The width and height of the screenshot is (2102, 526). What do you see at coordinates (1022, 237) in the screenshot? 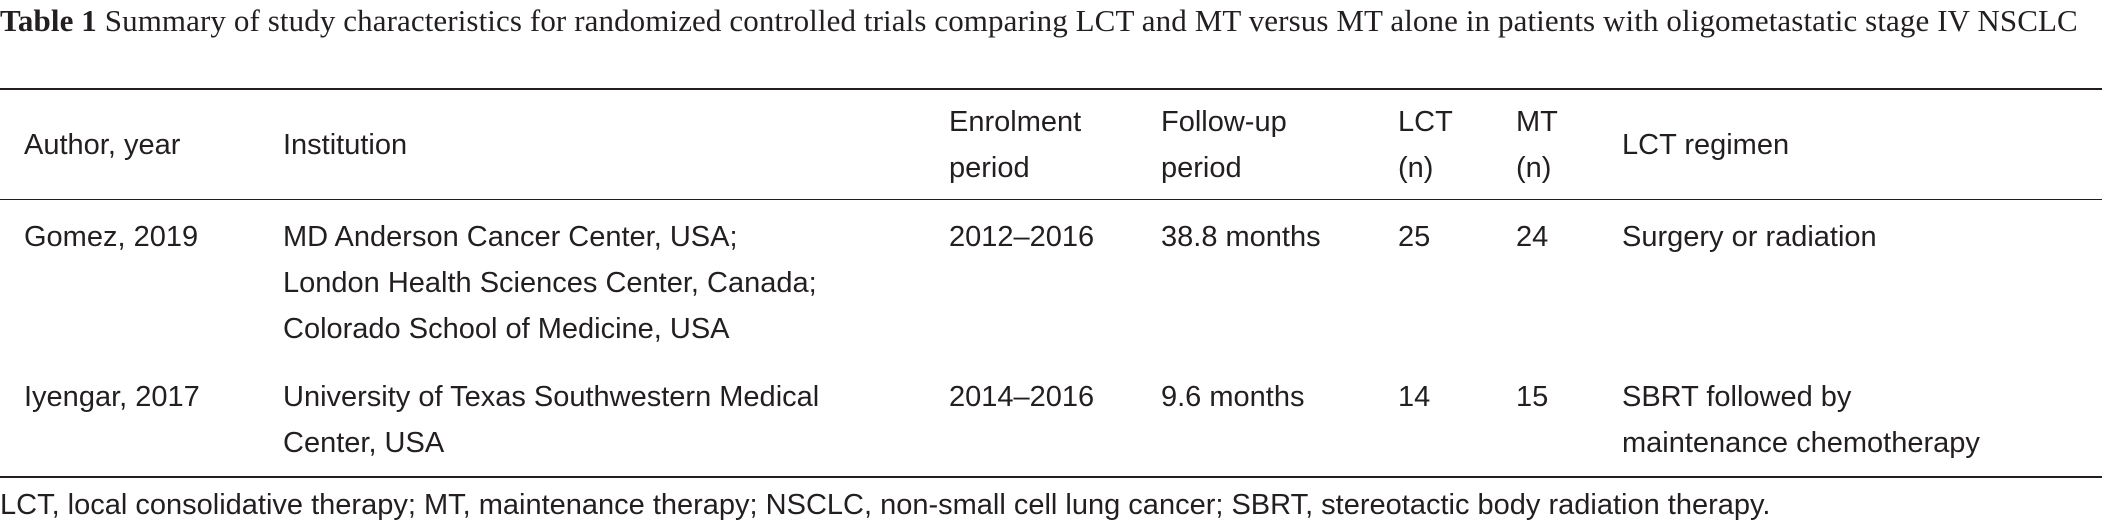
I see `table-row-1-enrolment: 2012–2016` at bounding box center [1022, 237].